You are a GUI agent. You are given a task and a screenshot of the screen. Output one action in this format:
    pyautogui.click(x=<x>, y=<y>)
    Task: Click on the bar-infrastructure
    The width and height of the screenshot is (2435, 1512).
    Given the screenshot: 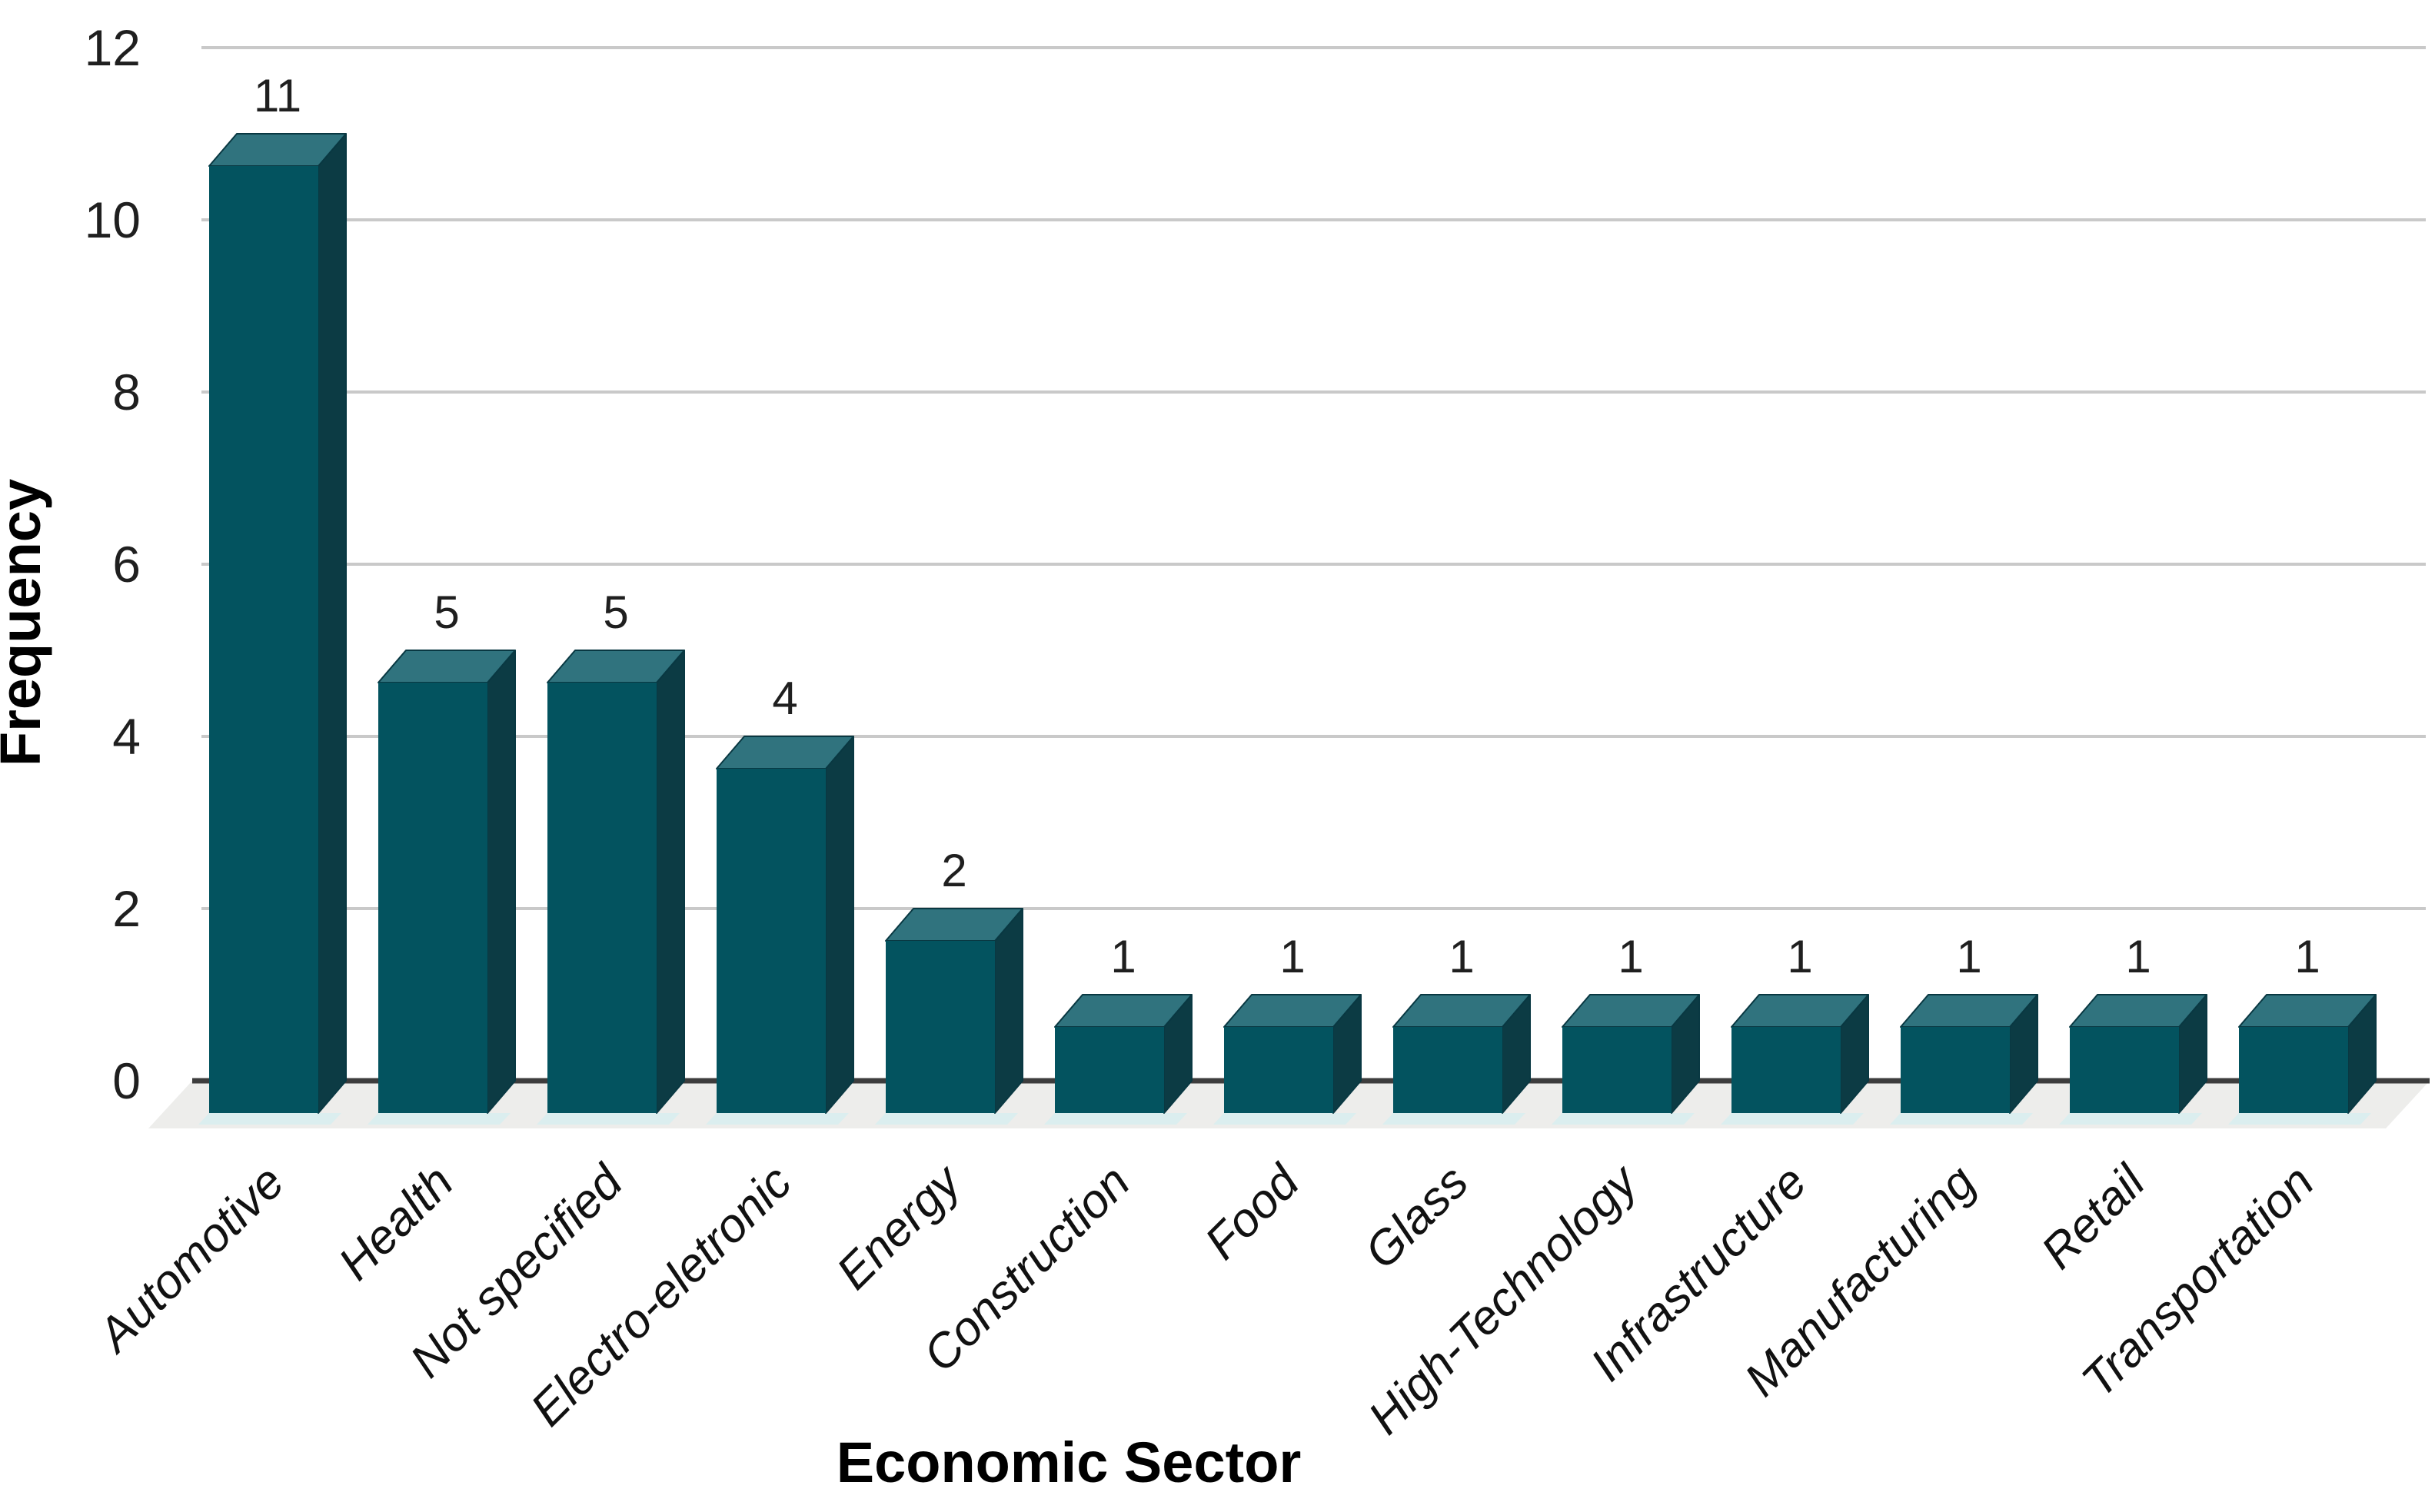 What is the action you would take?
    pyautogui.click(x=1795, y=1059)
    